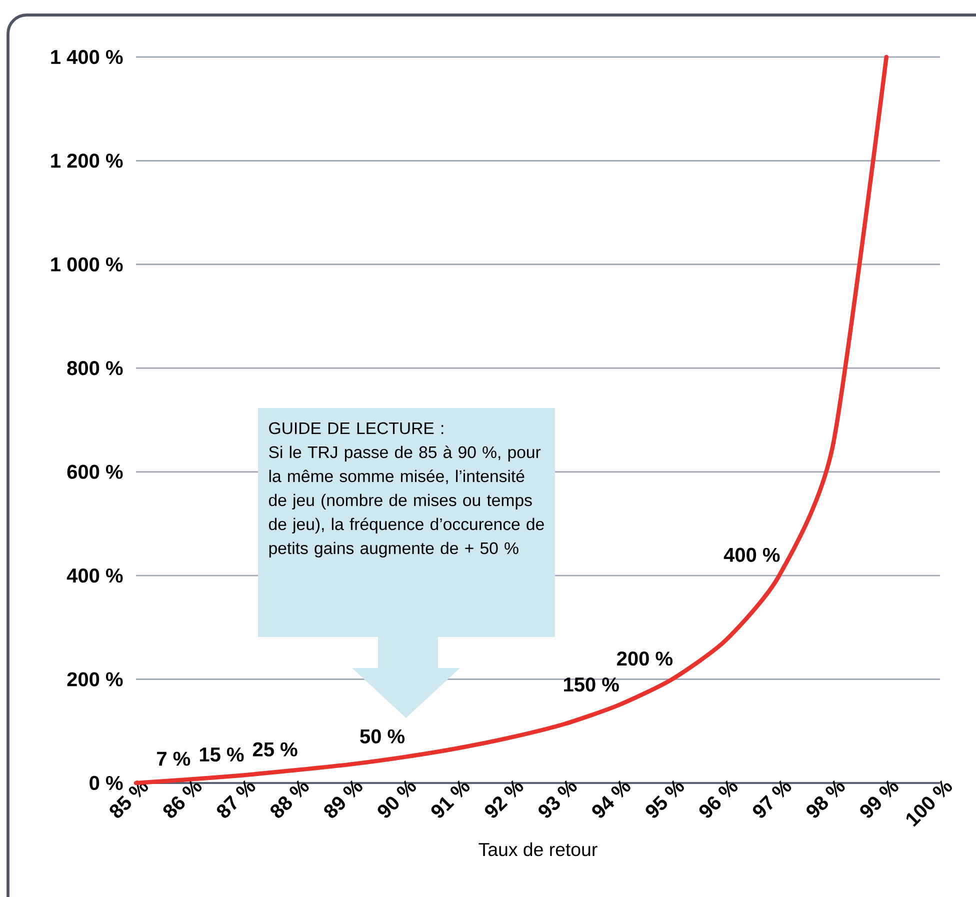 This screenshot has width=976, height=897. I want to click on x-tick-label: 95 %, so click(665, 799).